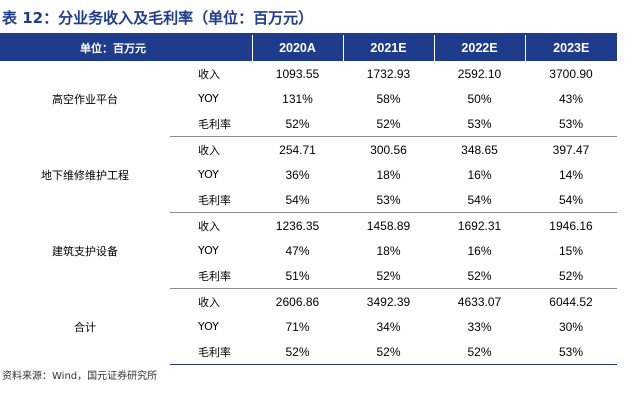 This screenshot has width=633, height=404. What do you see at coordinates (308, 235) in the screenshot?
I see `table-row: 建筑支护设备 收入 1236.35 1458.89 1692.31 1946.16` at bounding box center [308, 235].